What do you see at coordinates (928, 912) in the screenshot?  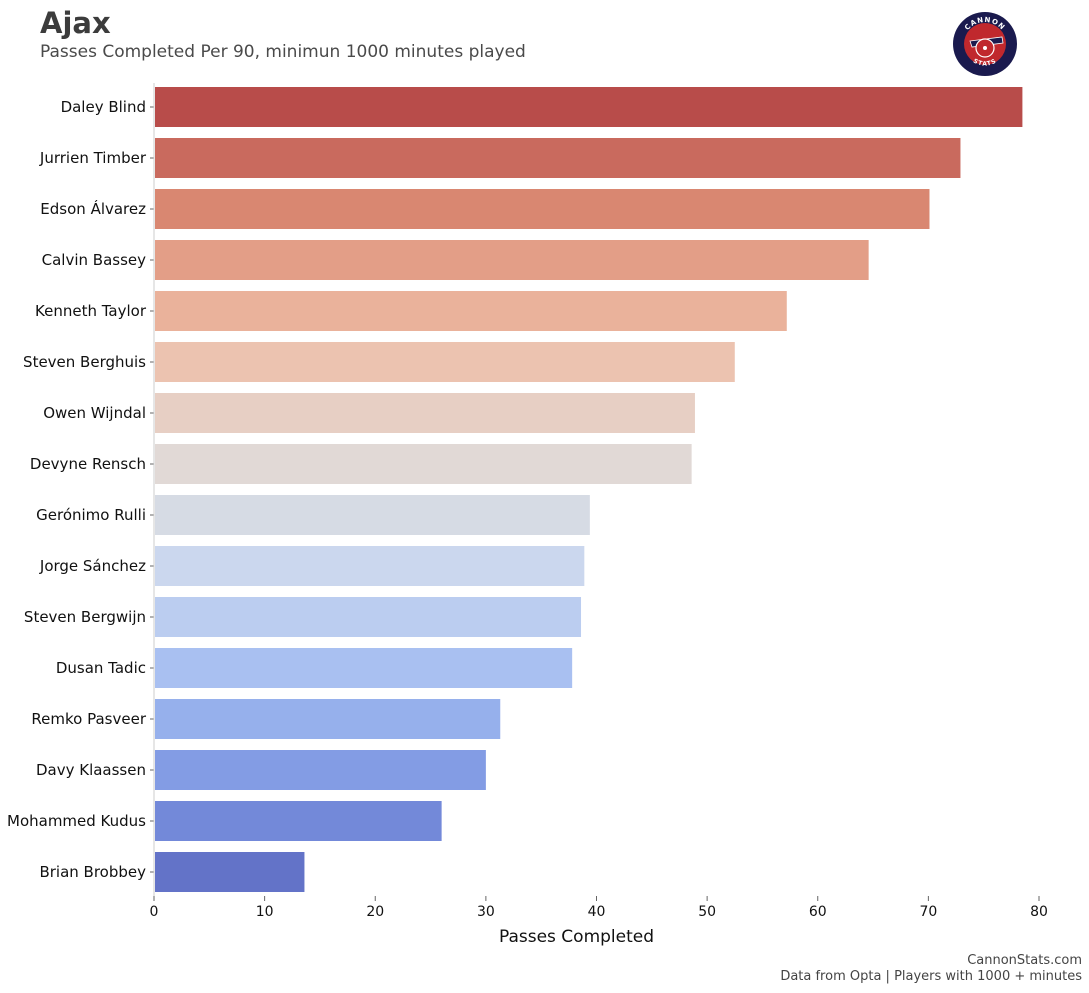 I see `x-tick-label: 70` at bounding box center [928, 912].